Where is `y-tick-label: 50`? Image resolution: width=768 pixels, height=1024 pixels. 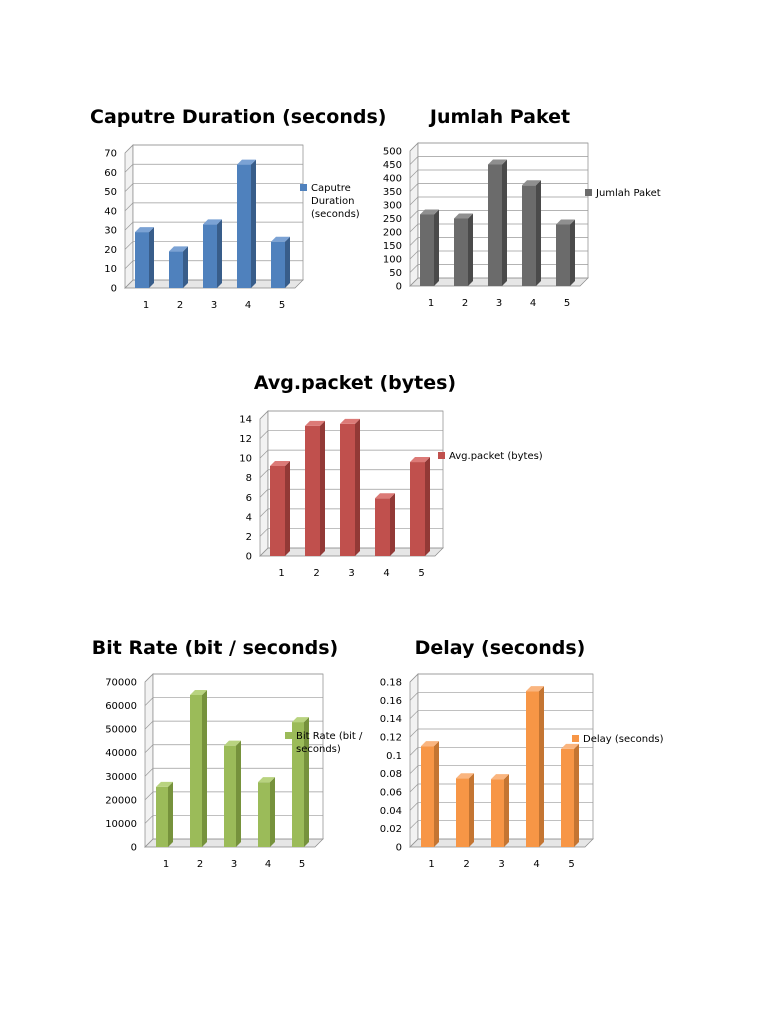 y-tick-label: 50 is located at coordinates (110, 192).